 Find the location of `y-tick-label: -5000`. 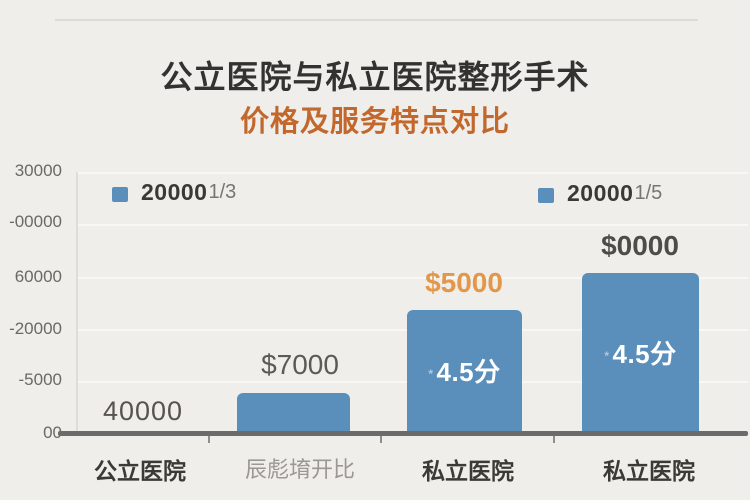

y-tick-label: -5000 is located at coordinates (40, 379).